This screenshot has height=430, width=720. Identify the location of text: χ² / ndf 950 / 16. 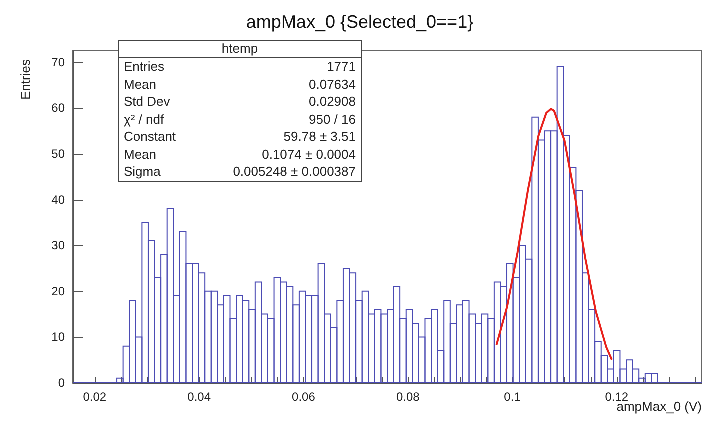
(240, 119).